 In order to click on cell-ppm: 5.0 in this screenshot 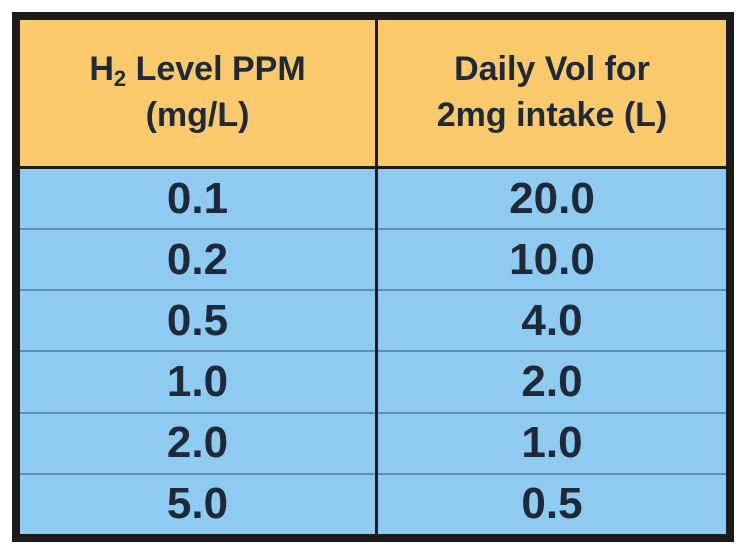, I will do `click(197, 504)`.